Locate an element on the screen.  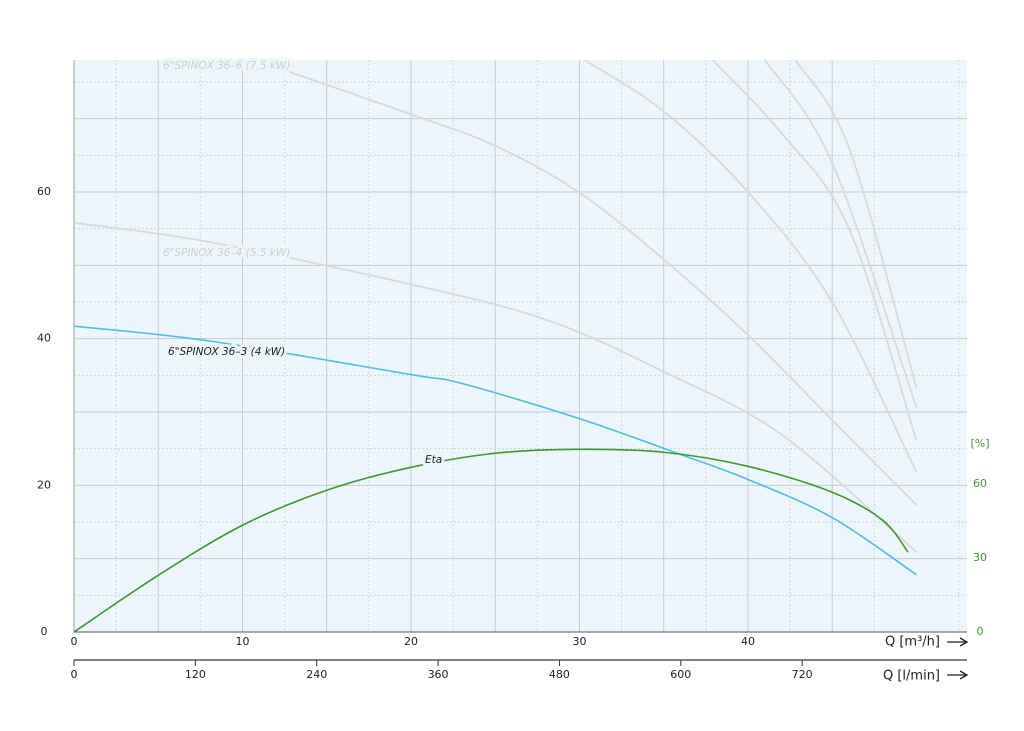
x2-tick-label: 0 is located at coordinates (74, 674).